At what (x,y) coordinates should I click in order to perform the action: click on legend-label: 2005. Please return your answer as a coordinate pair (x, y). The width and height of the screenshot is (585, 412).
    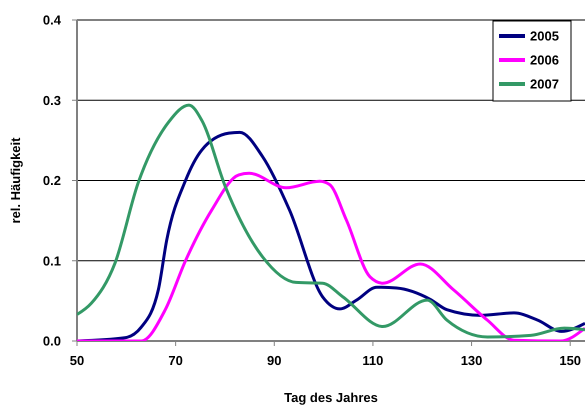
    Looking at the image, I should click on (544, 36).